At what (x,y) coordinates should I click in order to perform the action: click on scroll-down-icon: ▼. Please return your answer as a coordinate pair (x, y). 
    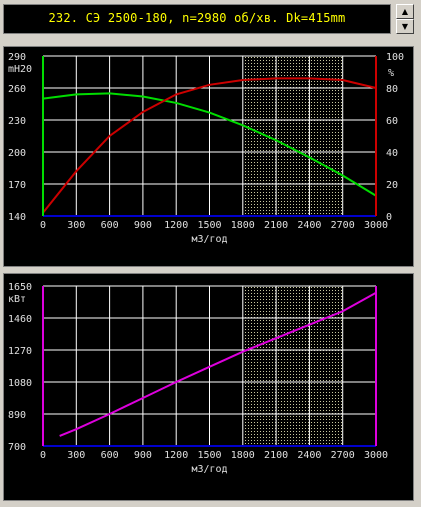
    Looking at the image, I should click on (405, 26).